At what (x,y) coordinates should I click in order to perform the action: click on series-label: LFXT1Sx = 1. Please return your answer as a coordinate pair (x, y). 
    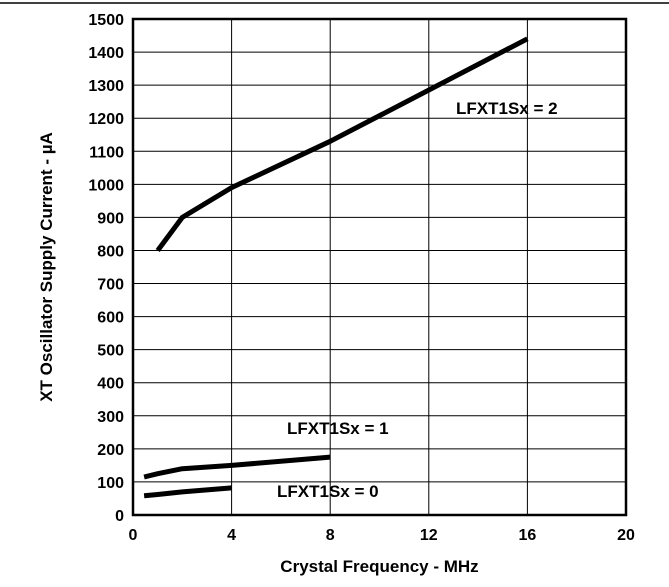
    Looking at the image, I should click on (338, 428).